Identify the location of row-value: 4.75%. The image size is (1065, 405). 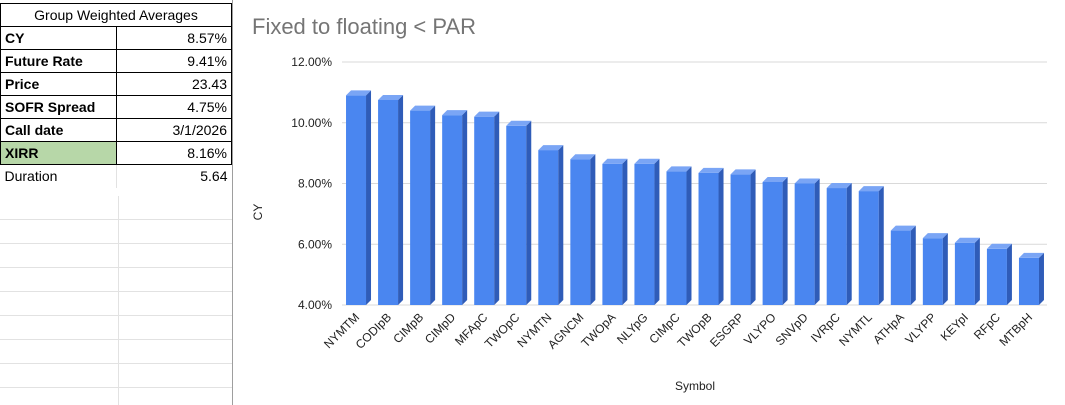
(173, 107).